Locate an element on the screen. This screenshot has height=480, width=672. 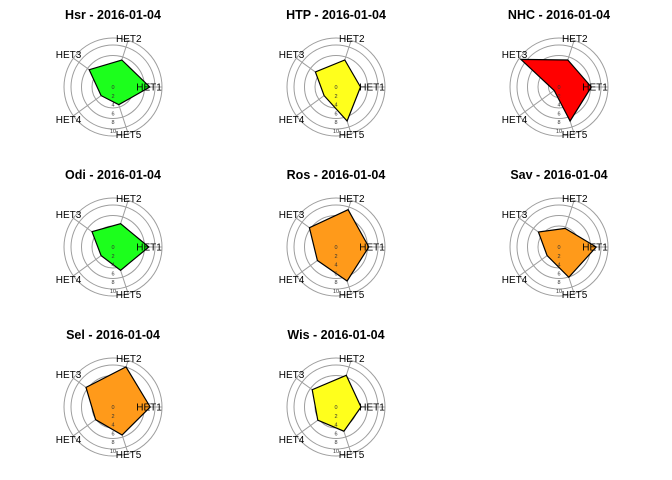
panel-title: NHC - 2016-01-04 is located at coordinates (559, 15).